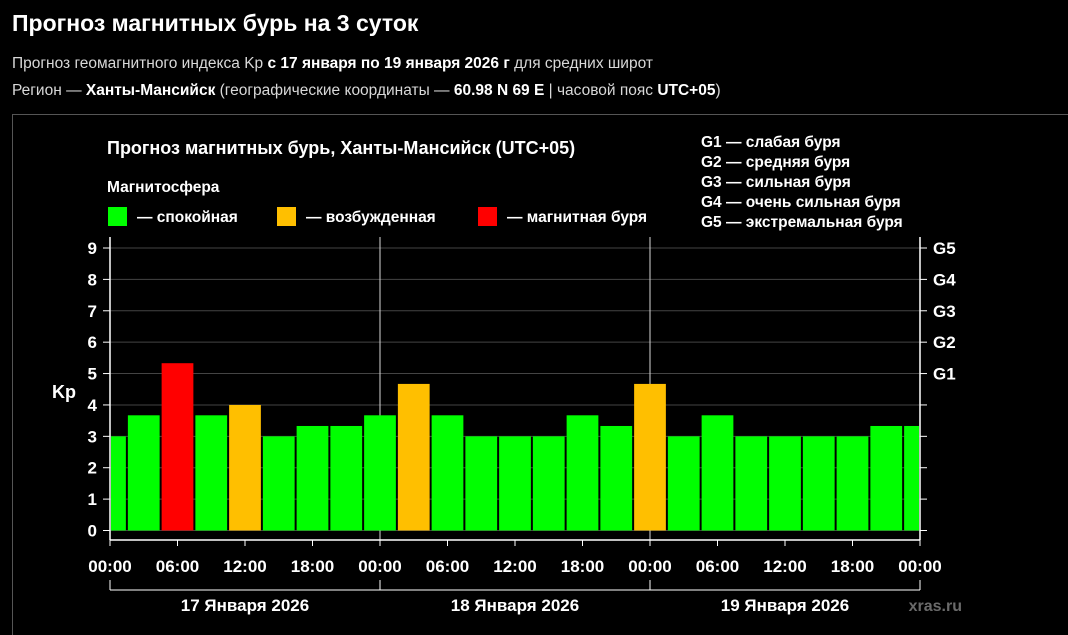  I want to click on description-text: Прогноз геомагнитного индекса Kp, so click(140, 63).